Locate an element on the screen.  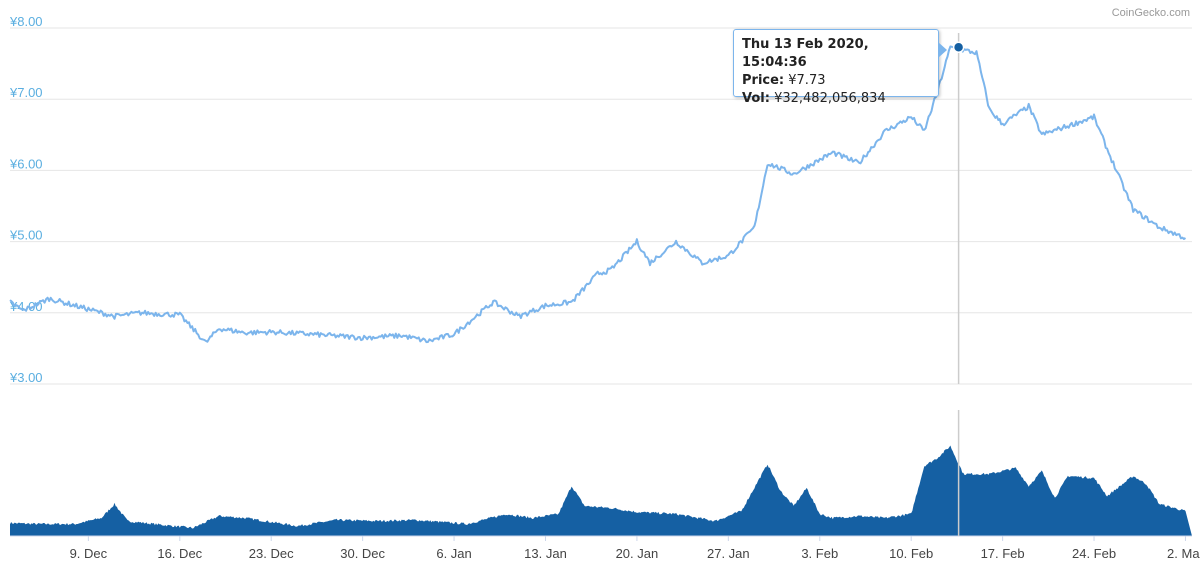
x-tick-label: 6. Jan is located at coordinates (453, 553).